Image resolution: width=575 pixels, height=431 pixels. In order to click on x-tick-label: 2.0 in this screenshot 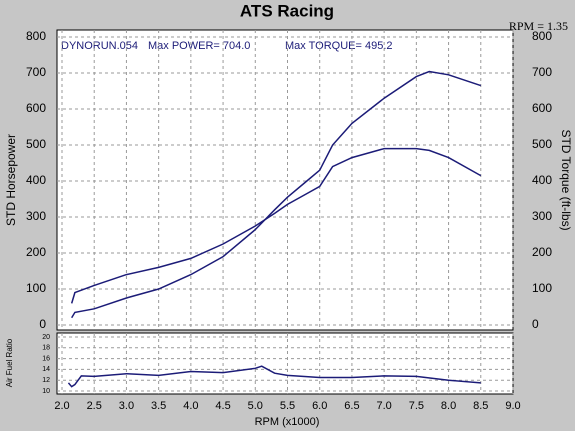, I will do `click(61, 406)`.